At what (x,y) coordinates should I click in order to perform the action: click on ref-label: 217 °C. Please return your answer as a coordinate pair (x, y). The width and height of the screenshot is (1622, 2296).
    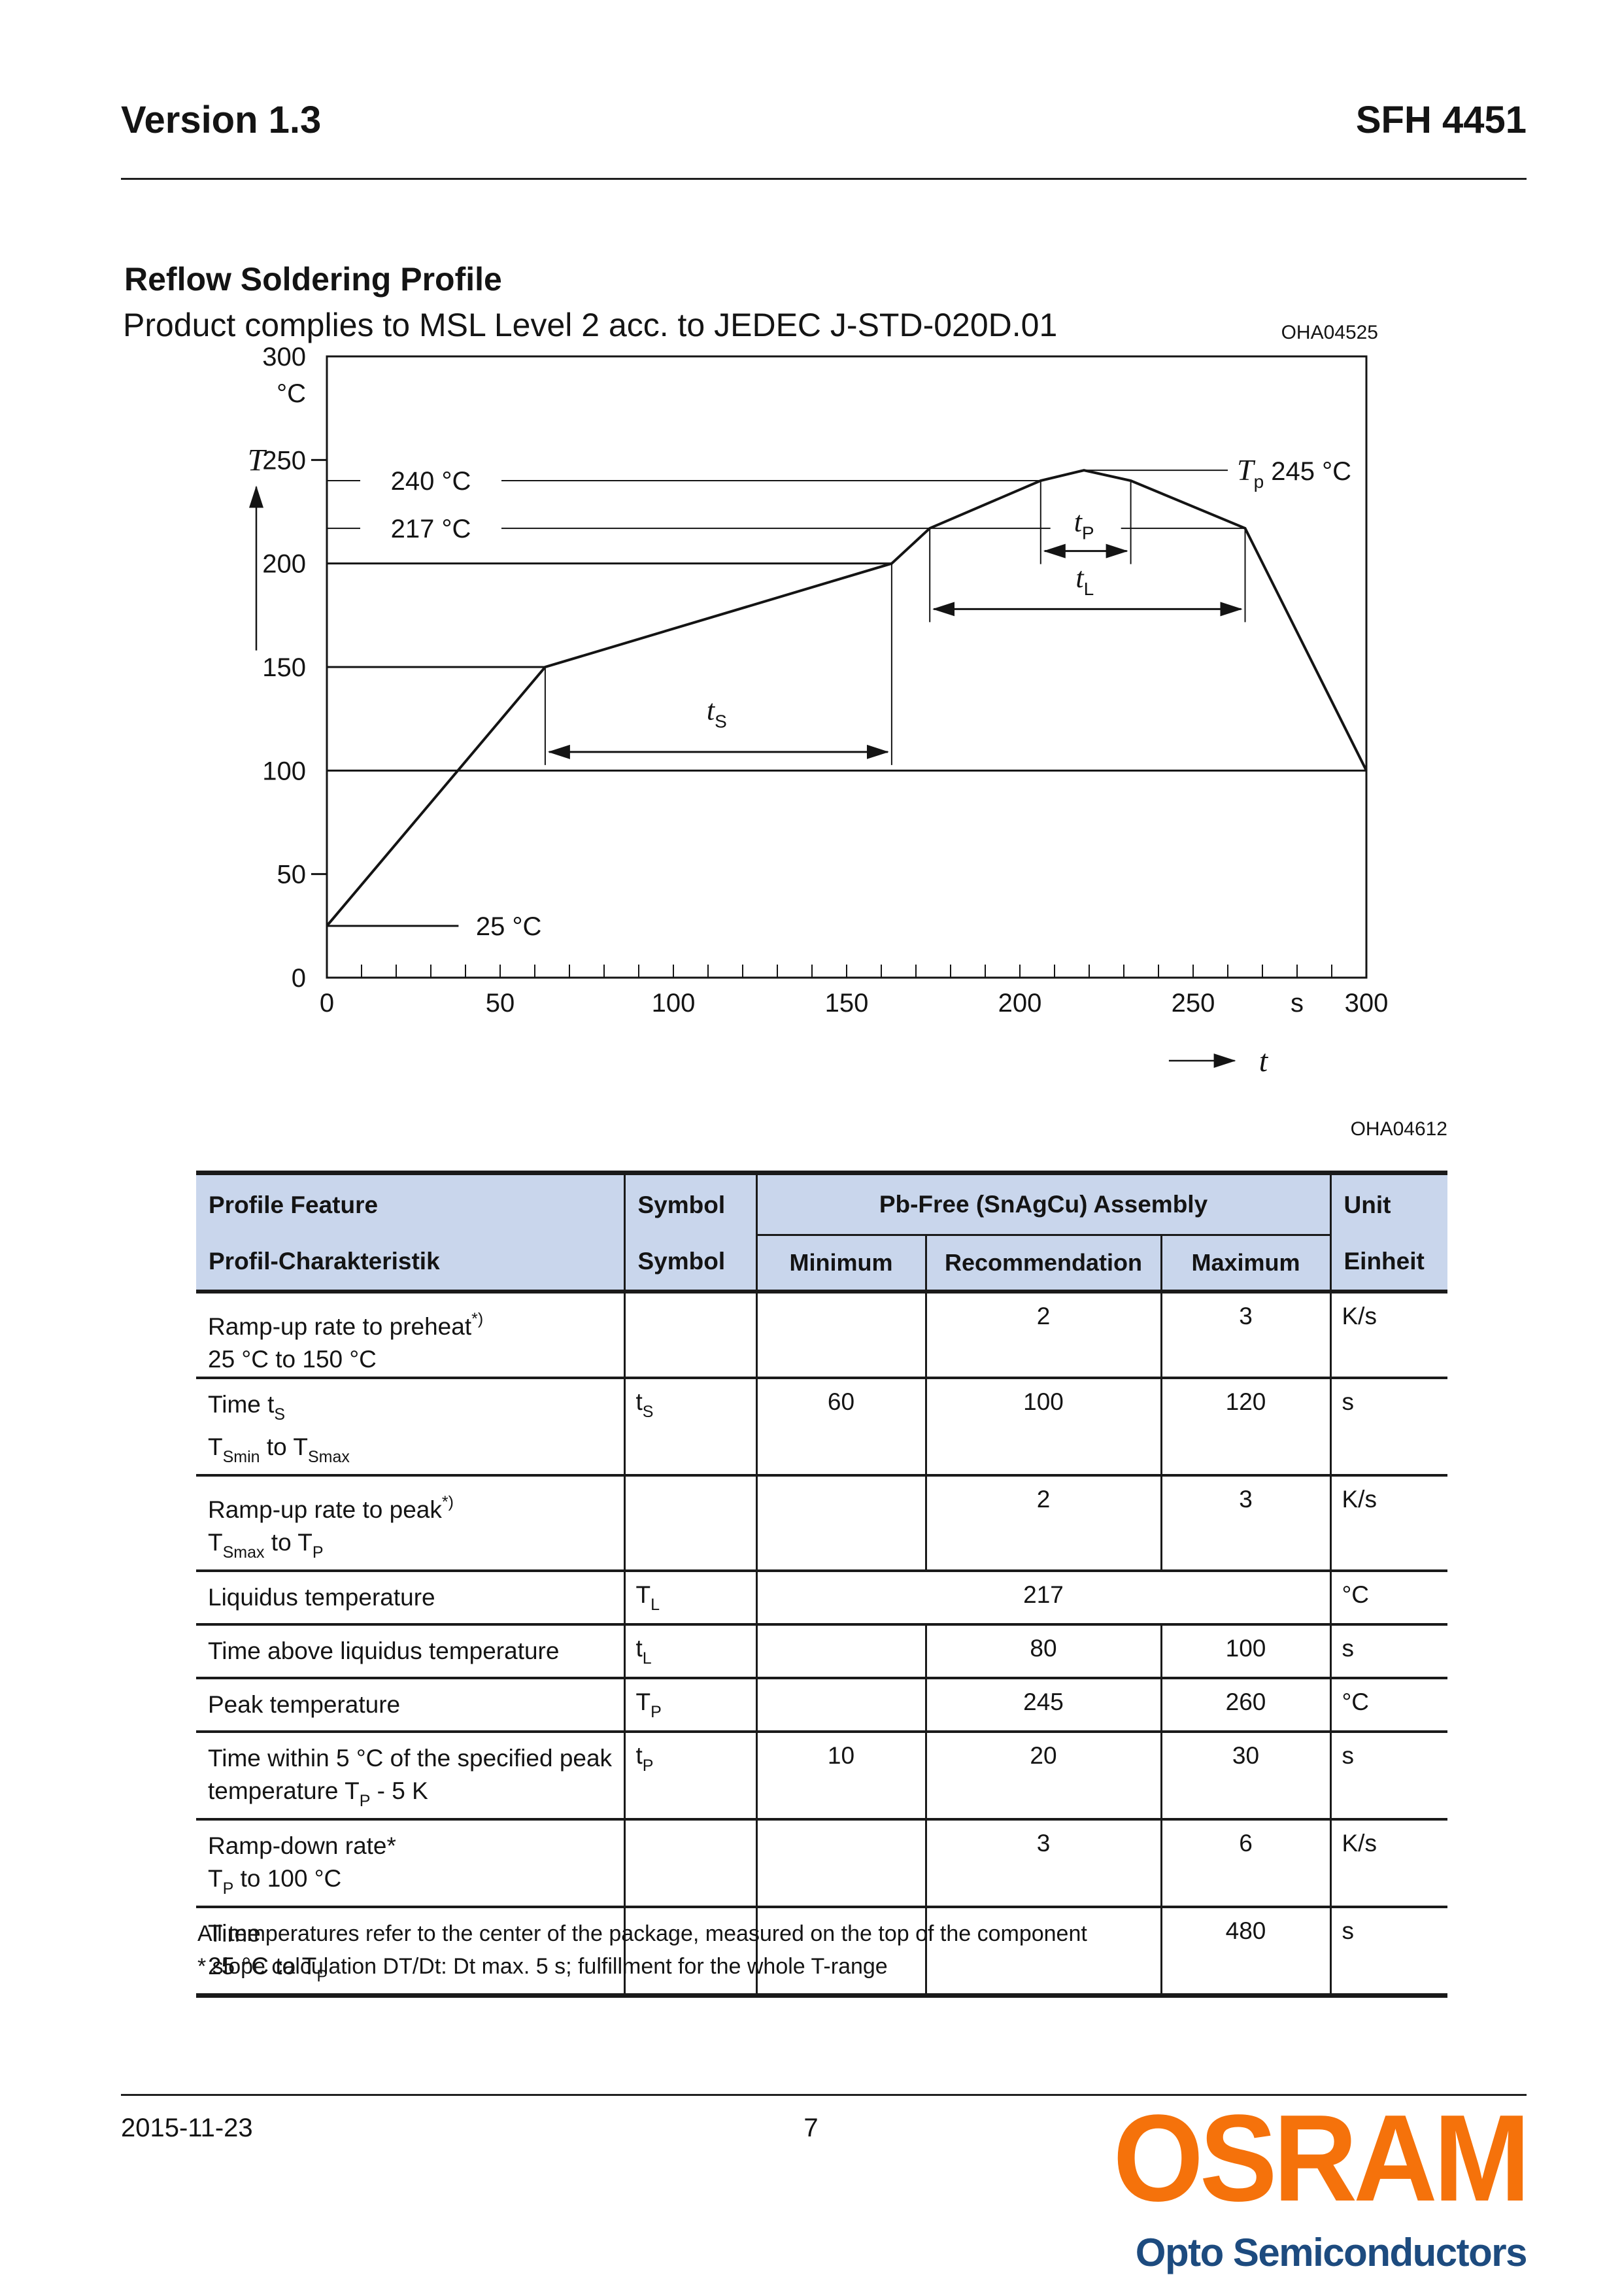
    Looking at the image, I should click on (431, 529).